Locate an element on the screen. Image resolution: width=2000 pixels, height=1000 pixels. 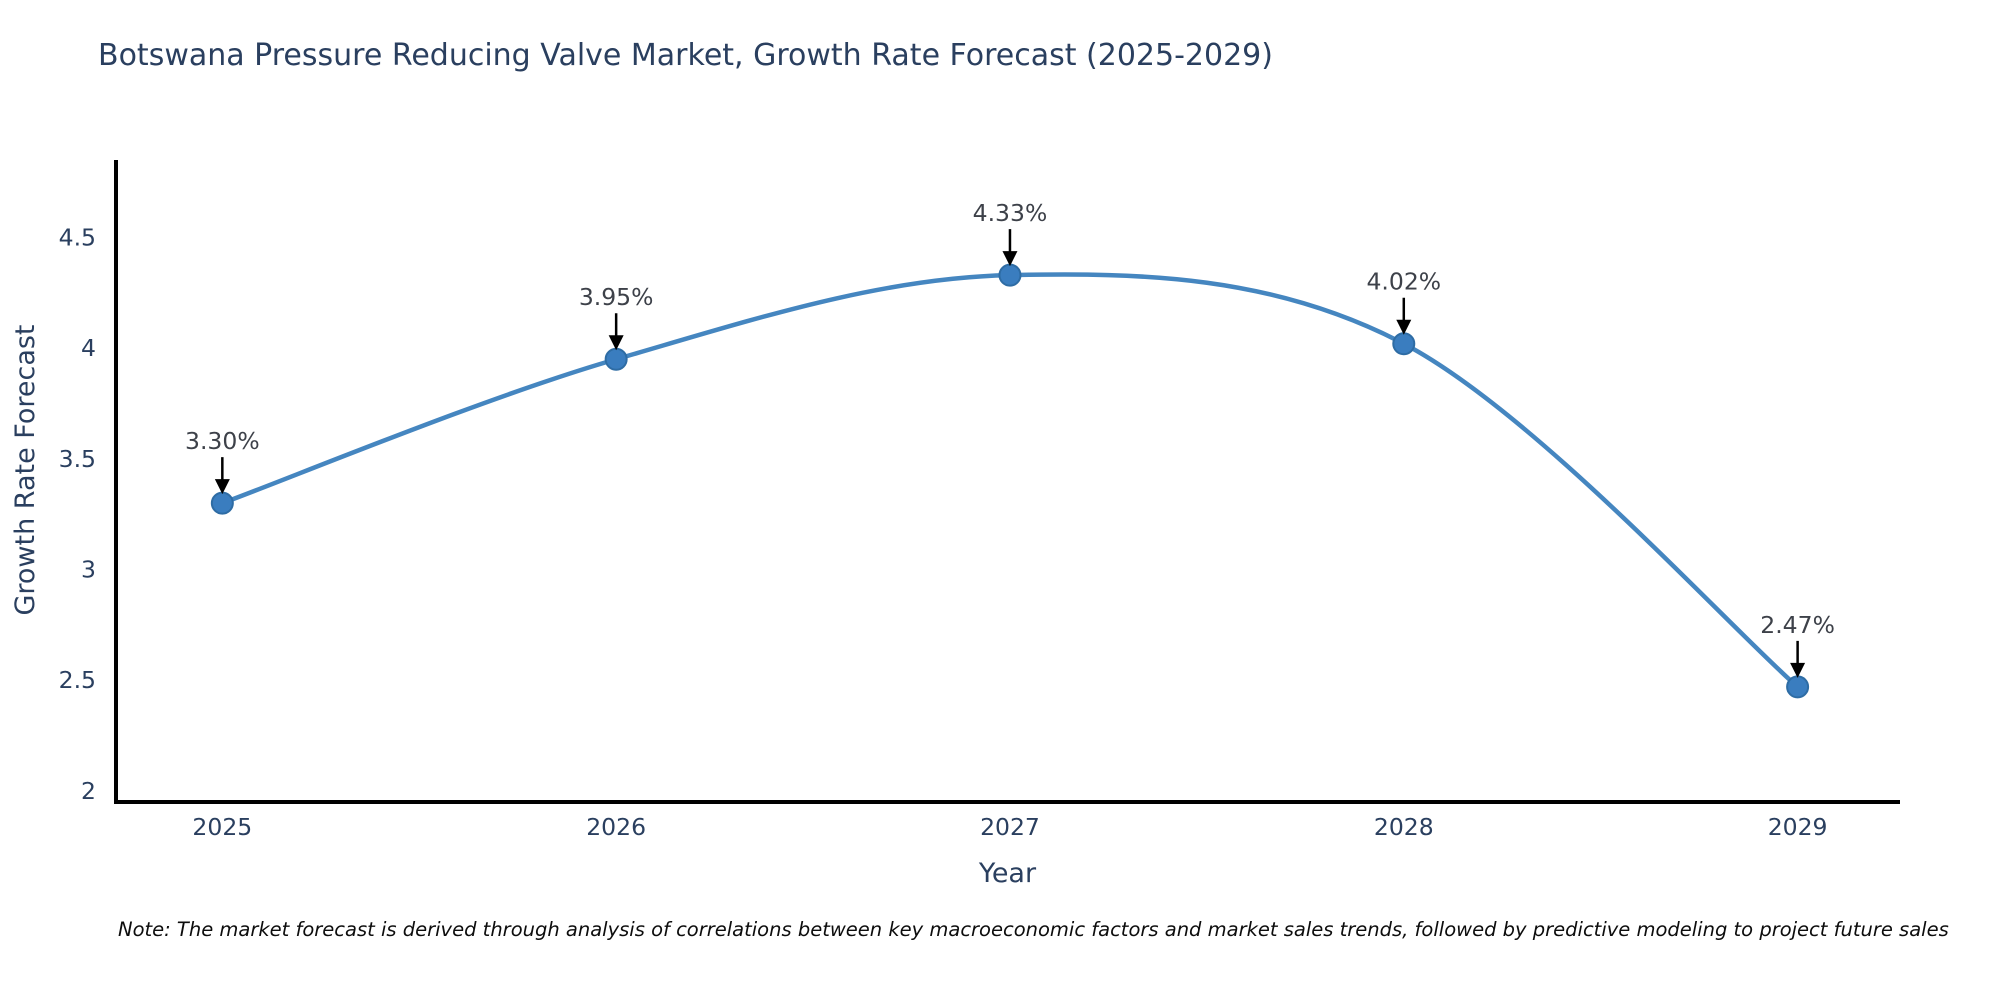
y-tick-label: 2.5 is located at coordinates (77, 680).